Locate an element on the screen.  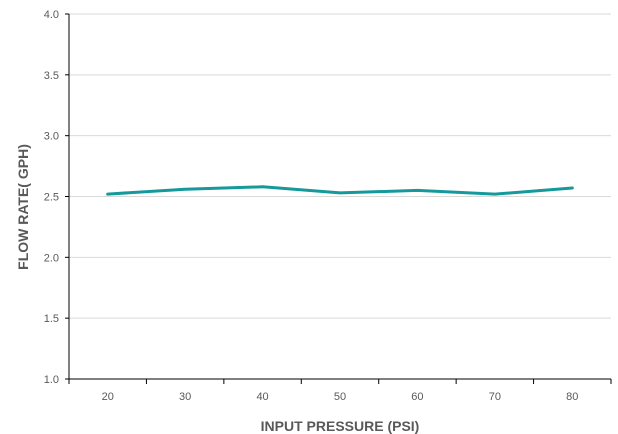
x-tick-label: 70 is located at coordinates (495, 397).